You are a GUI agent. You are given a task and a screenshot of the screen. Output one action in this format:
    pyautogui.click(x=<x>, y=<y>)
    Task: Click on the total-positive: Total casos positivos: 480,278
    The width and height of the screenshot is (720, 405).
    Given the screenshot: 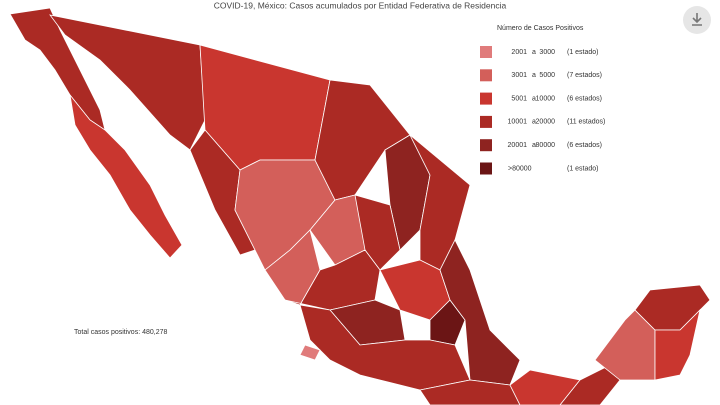 What is the action you would take?
    pyautogui.click(x=120, y=332)
    